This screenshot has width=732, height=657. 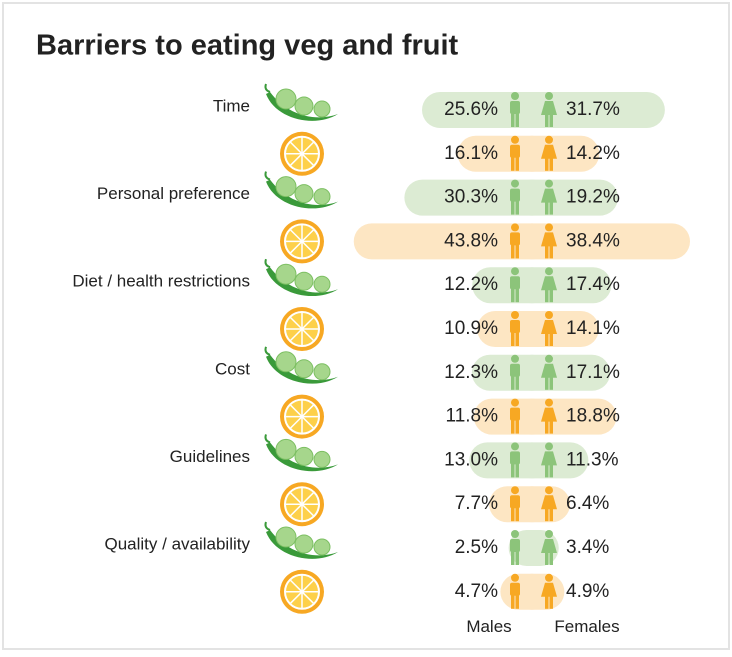 I want to click on value-label: 43.8%, so click(x=471, y=240).